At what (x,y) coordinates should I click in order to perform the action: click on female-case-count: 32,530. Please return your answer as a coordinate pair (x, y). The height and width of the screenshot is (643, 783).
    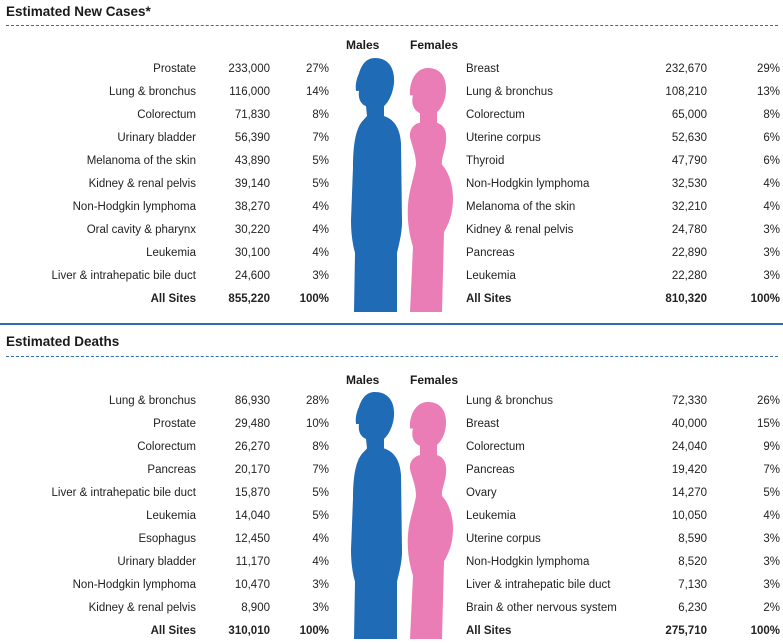
    Looking at the image, I should click on (689, 184).